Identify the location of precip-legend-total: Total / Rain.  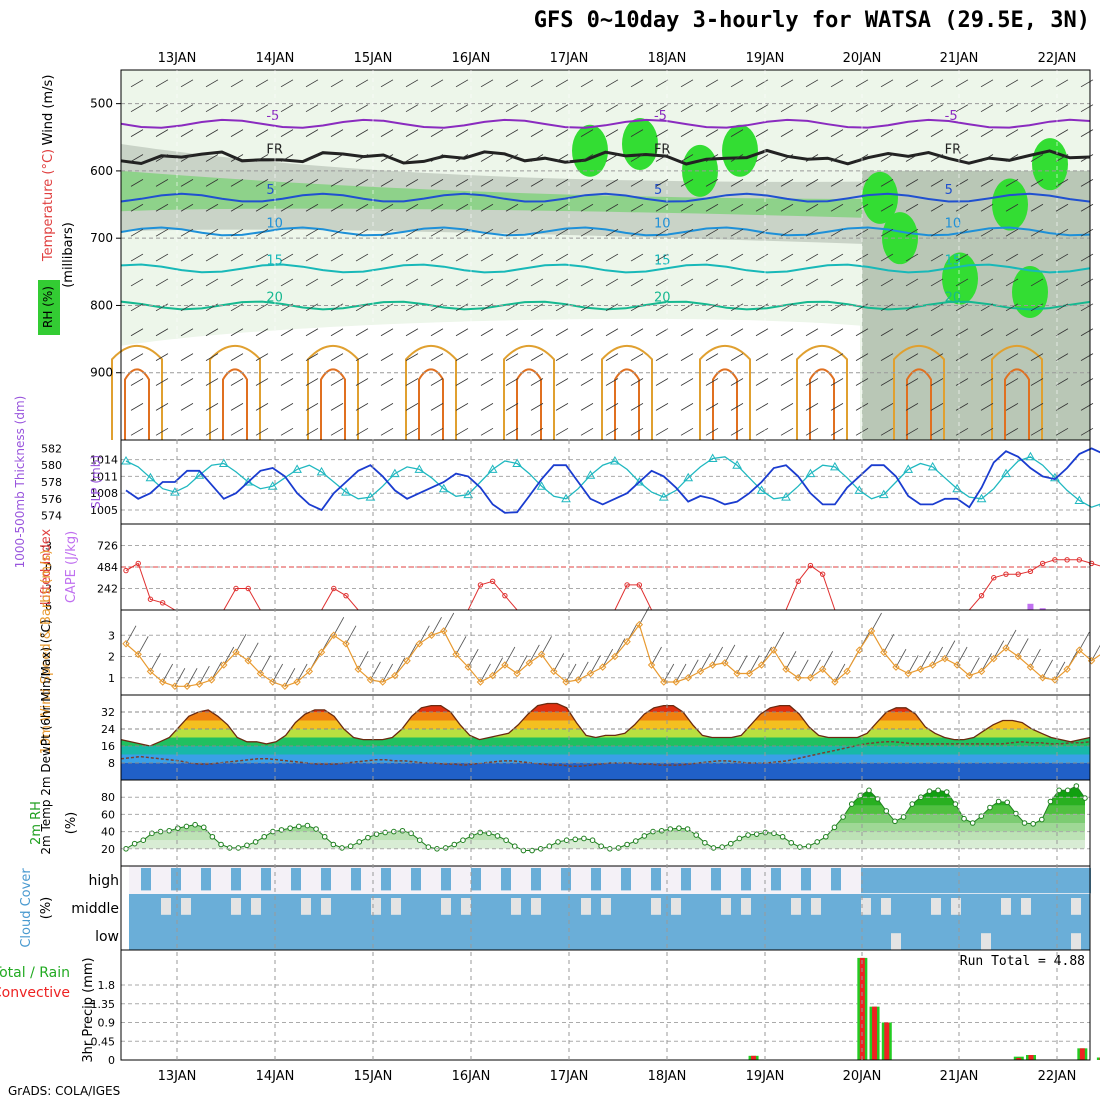
(35, 973).